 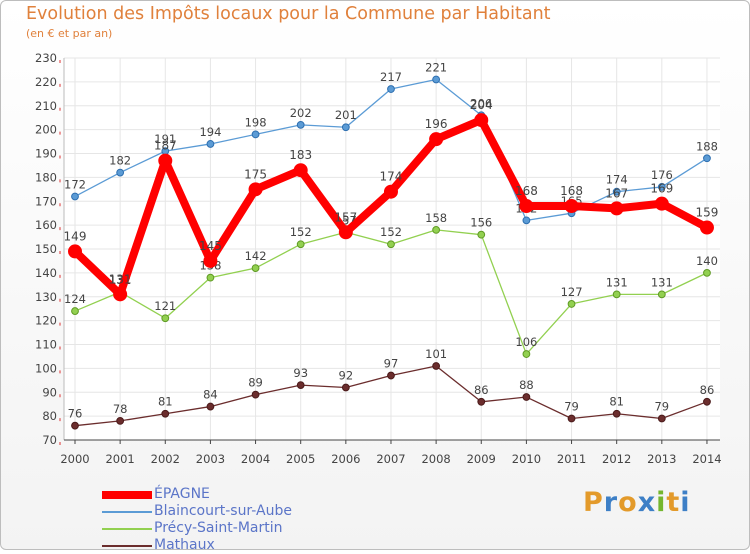 I want to click on data-label-epagne: 174, so click(x=391, y=177).